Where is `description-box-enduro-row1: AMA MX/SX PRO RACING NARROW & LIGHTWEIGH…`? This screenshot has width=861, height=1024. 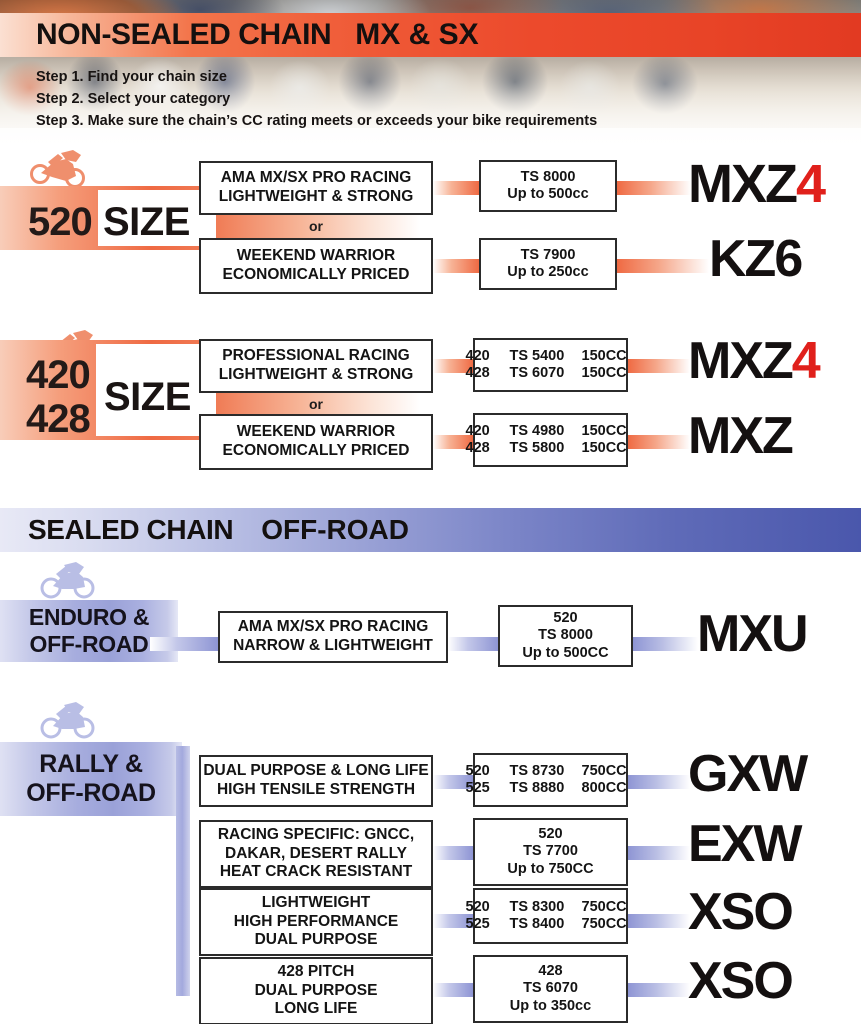 description-box-enduro-row1: AMA MX/SX PRO RACING NARROW & LIGHTWEIGH… is located at coordinates (333, 637).